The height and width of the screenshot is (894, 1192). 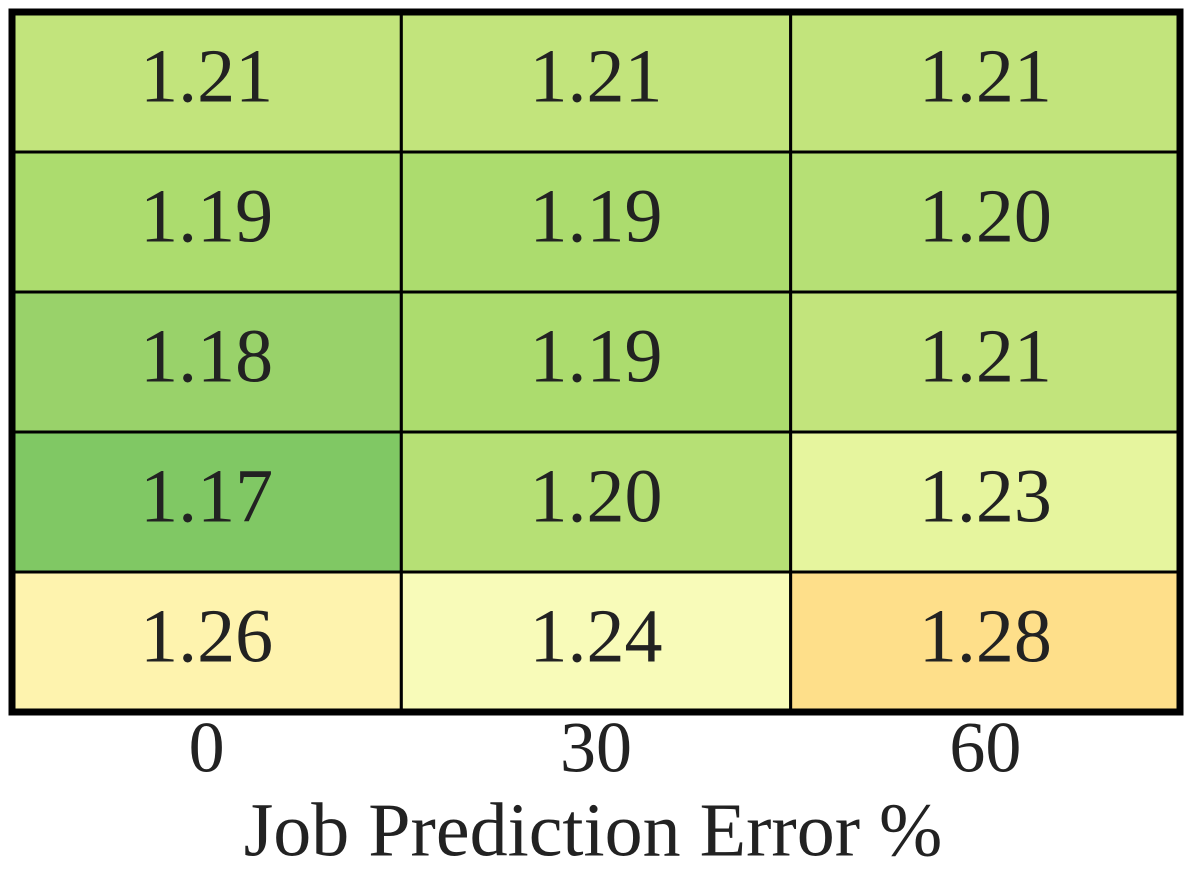 What do you see at coordinates (596, 636) in the screenshot?
I see `cell-label: 1.24` at bounding box center [596, 636].